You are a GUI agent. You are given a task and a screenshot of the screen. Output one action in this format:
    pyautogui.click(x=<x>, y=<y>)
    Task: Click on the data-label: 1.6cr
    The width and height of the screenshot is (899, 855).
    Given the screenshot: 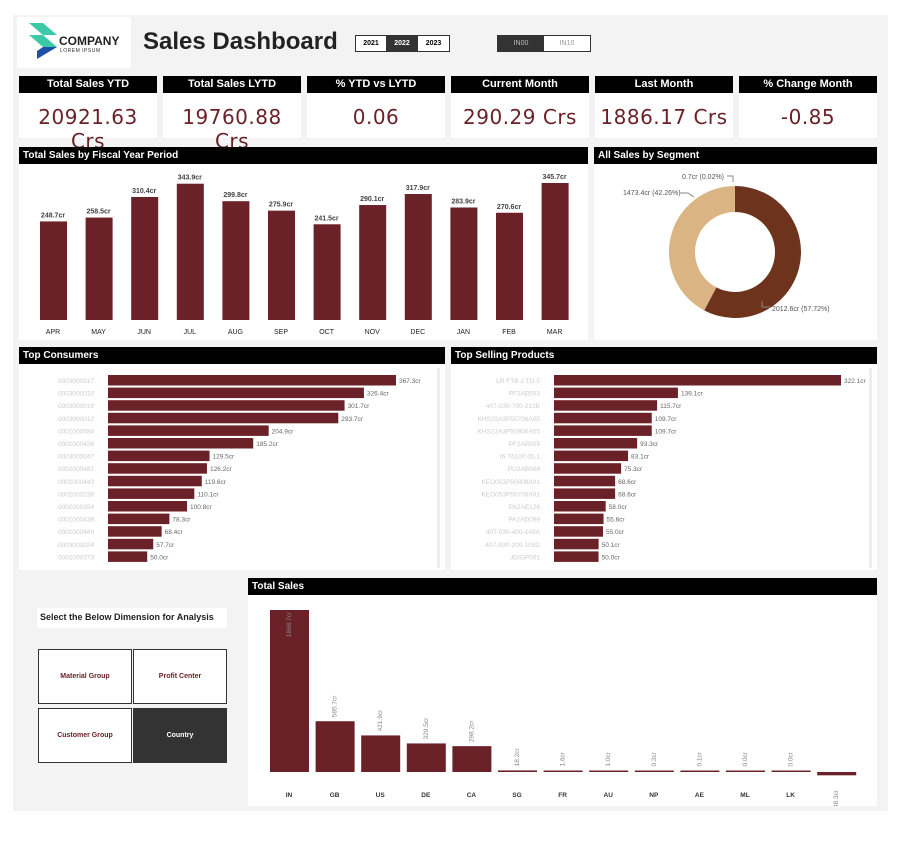 What is the action you would take?
    pyautogui.click(x=563, y=758)
    